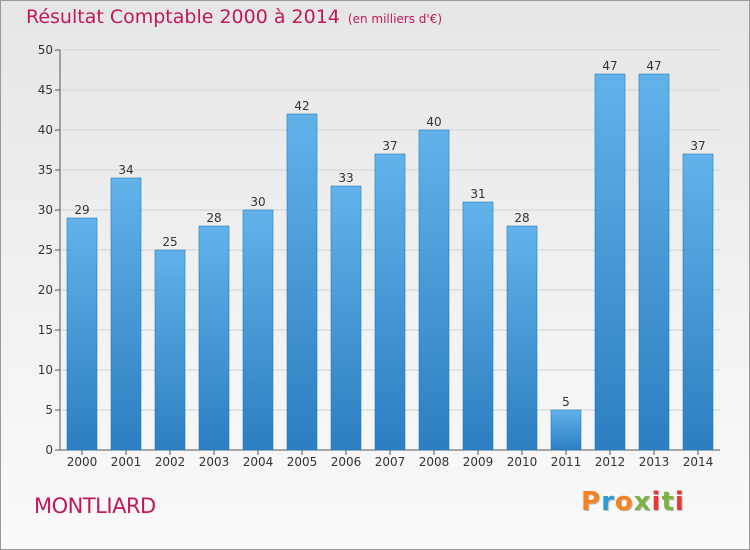  Describe the element at coordinates (301, 106) in the screenshot. I see `value-label-2005: 42` at that location.